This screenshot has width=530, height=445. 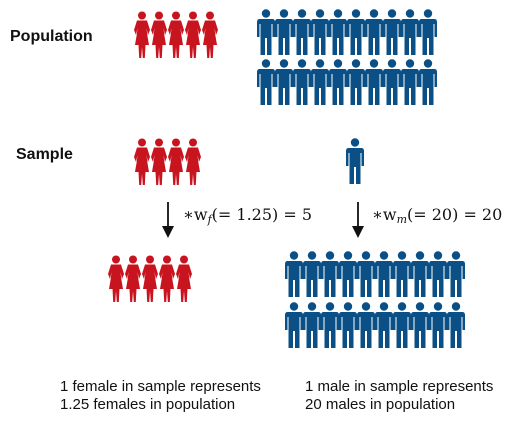 I want to click on weighted-female-group, so click(x=150, y=278).